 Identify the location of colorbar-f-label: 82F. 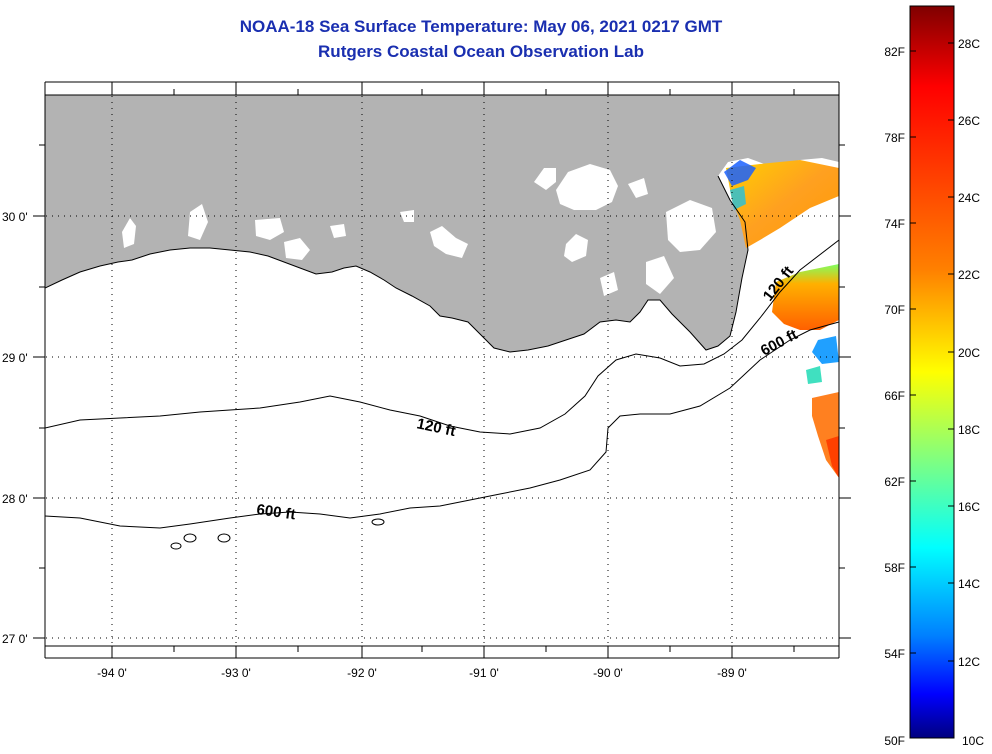
(894, 52).